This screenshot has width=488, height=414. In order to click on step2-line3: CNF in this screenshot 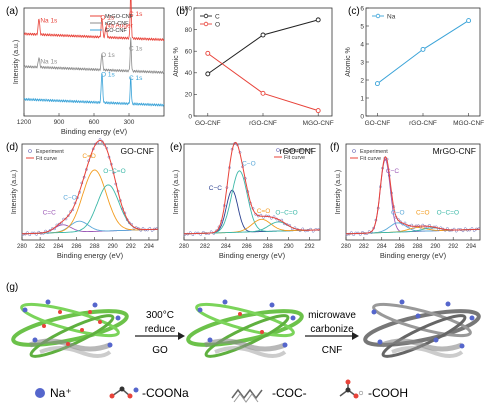, I will do `click(332, 350)`.